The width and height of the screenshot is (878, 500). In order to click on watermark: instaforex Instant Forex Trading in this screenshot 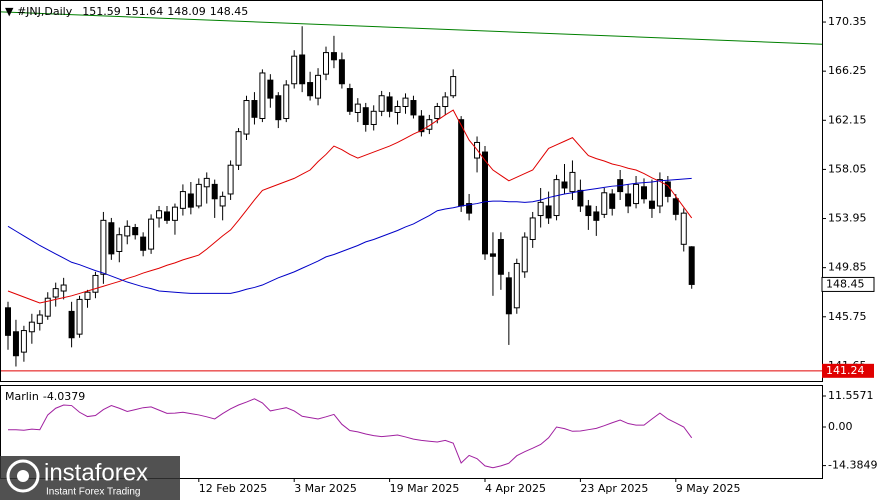, I will do `click(90, 478)`.